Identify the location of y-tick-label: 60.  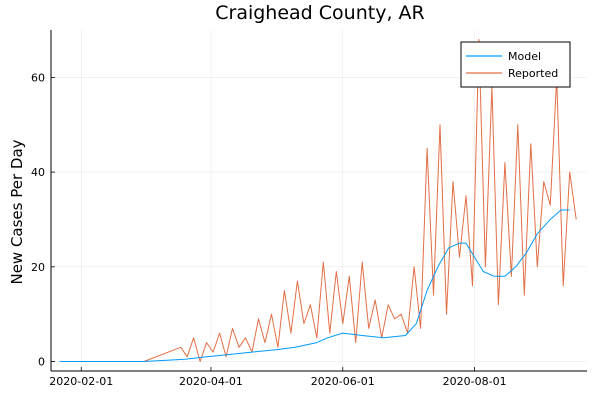
(38, 77).